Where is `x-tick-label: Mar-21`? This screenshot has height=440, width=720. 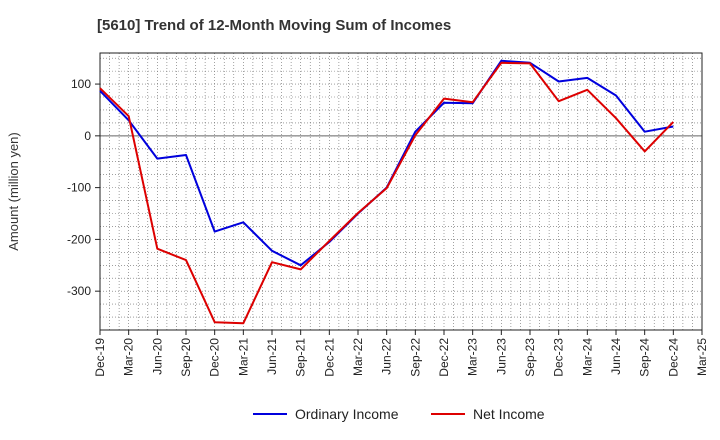 x-tick-label: Mar-21 is located at coordinates (243, 357).